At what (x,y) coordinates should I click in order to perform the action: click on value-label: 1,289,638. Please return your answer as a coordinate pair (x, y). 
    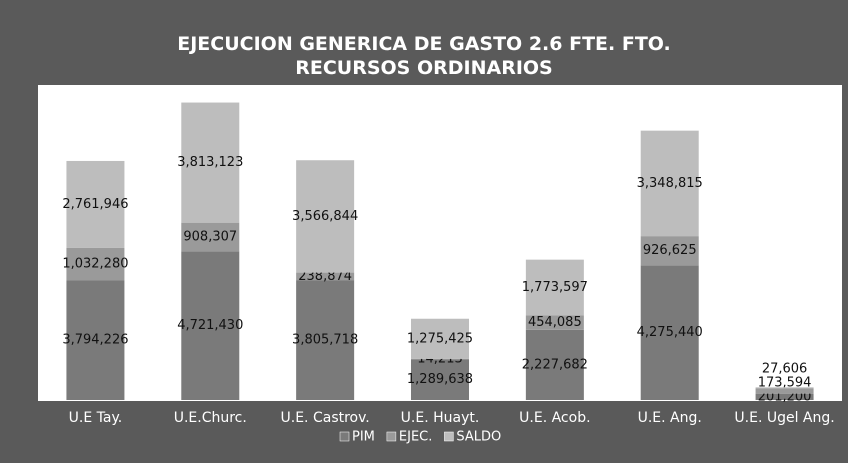
    Looking at the image, I should click on (440, 379).